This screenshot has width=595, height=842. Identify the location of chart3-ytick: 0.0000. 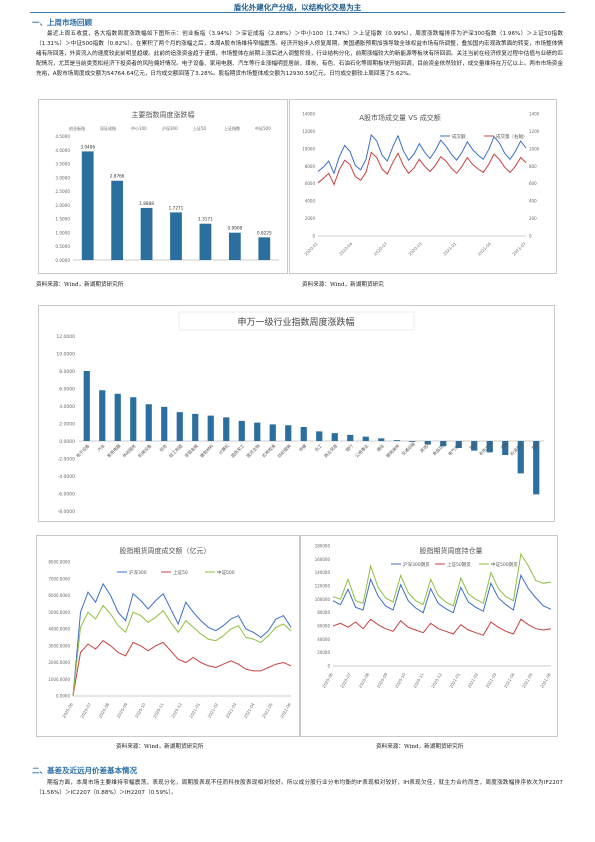
(67, 442).